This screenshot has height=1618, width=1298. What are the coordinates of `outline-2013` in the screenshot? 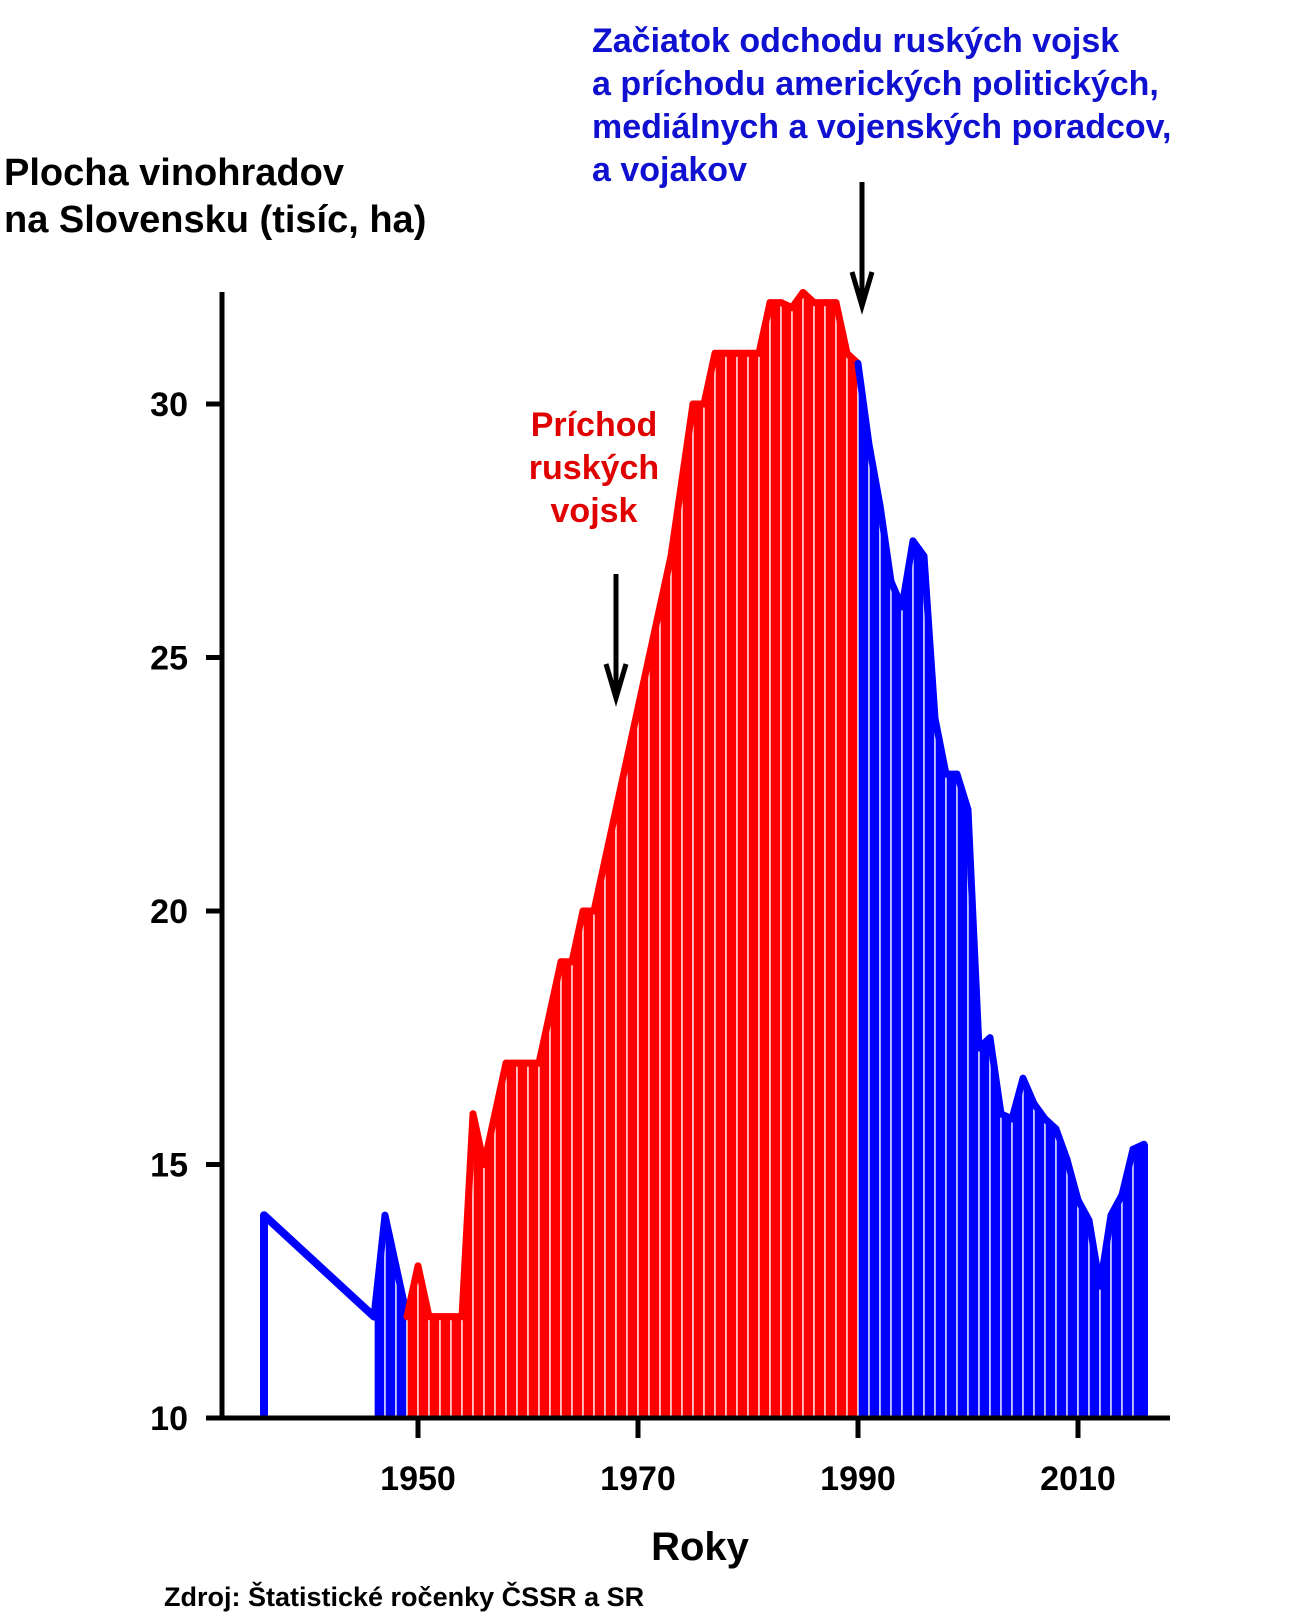 It's located at (1116, 1205).